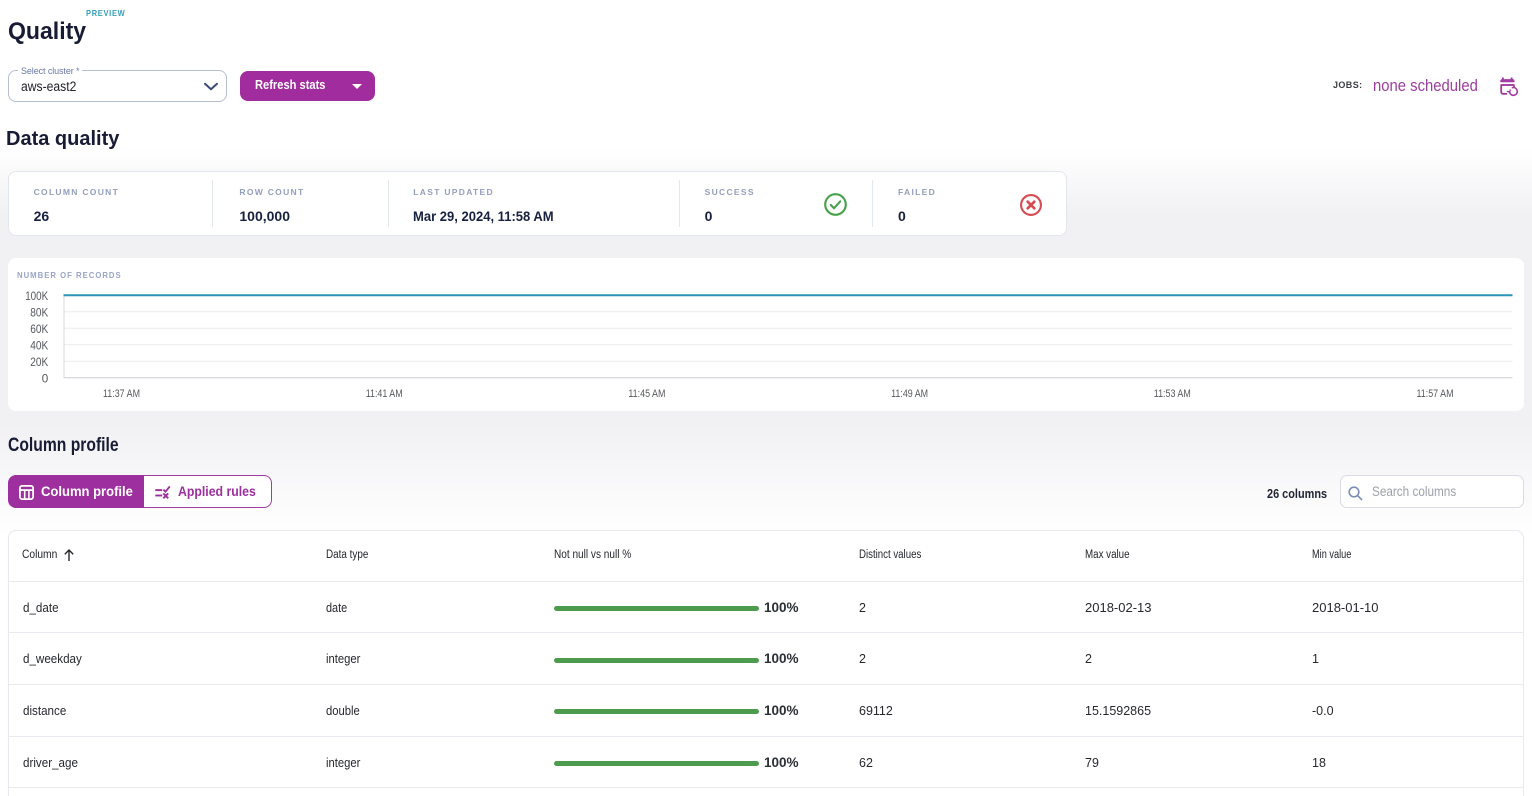 Image resolution: width=1532 pixels, height=796 pixels. I want to click on svg-text: 80K, so click(39, 312).